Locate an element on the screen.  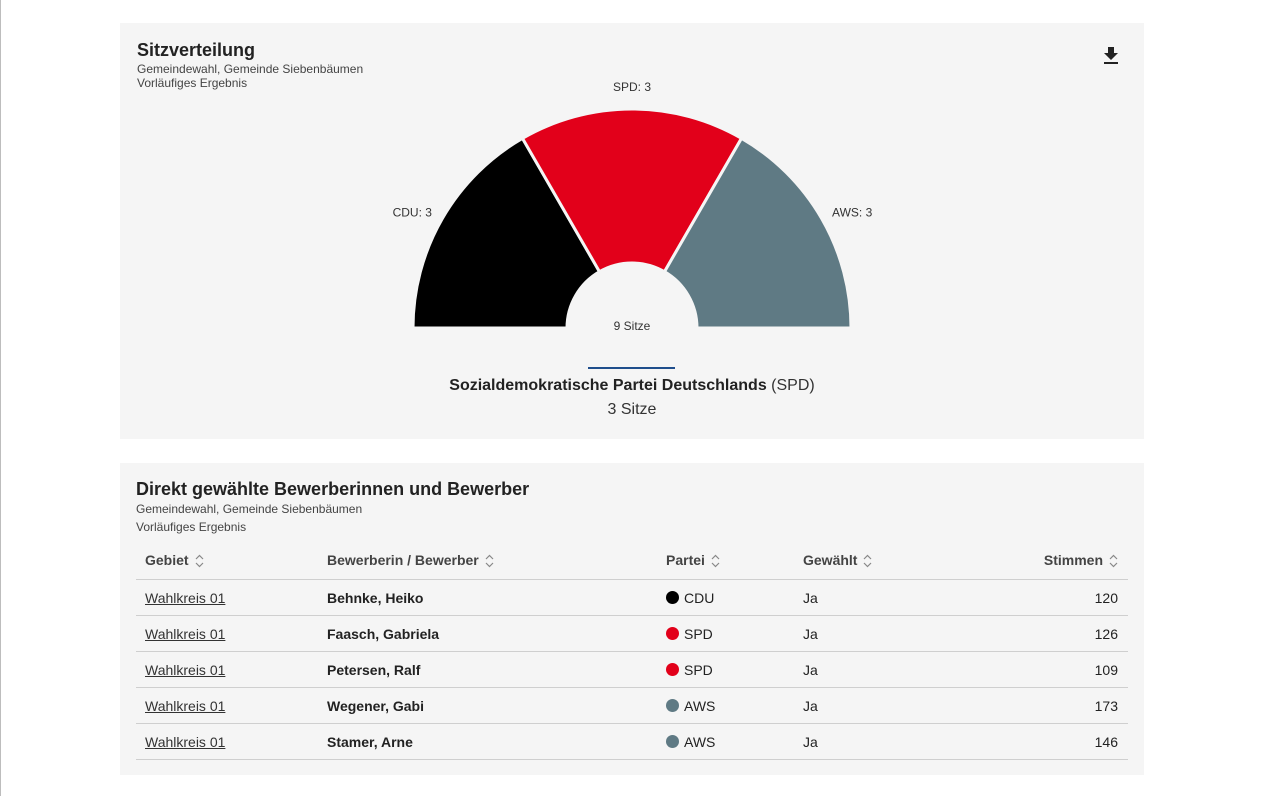
cell-candidate: Petersen, Ralf is located at coordinates (487, 669).